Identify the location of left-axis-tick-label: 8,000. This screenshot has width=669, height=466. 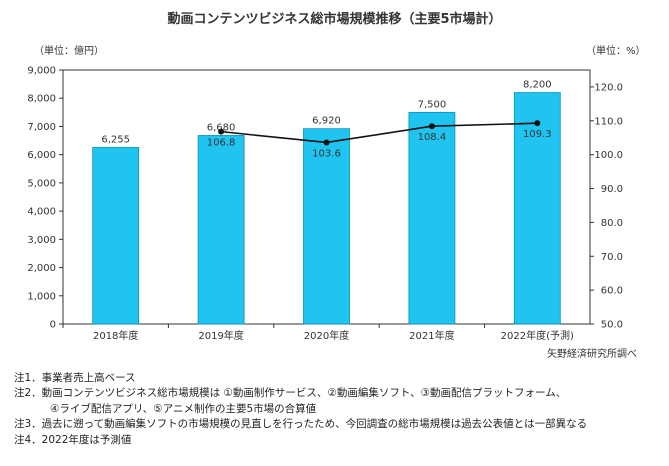
(41, 99).